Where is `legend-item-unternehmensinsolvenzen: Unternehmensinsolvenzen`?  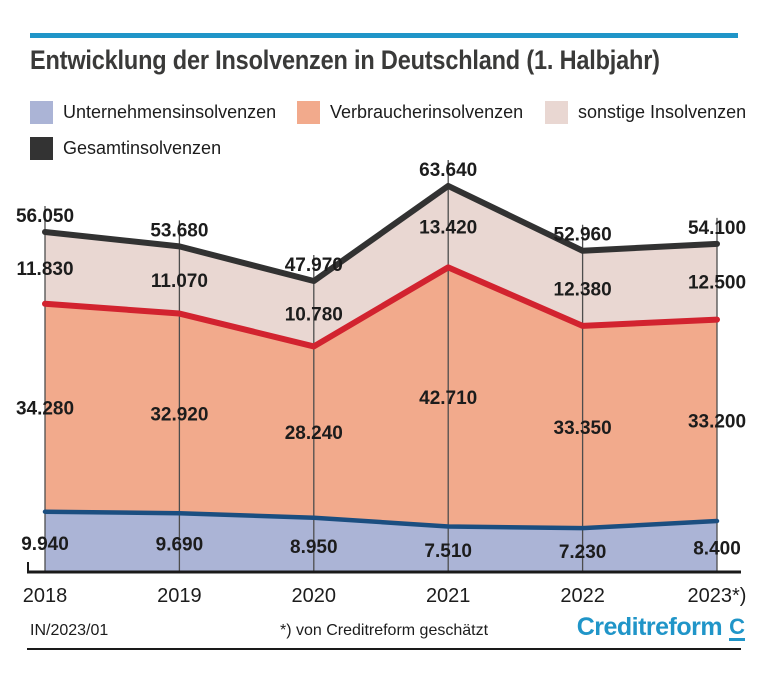
legend-item-unternehmensinsolvenzen: Unternehmensinsolvenzen is located at coordinates (153, 112).